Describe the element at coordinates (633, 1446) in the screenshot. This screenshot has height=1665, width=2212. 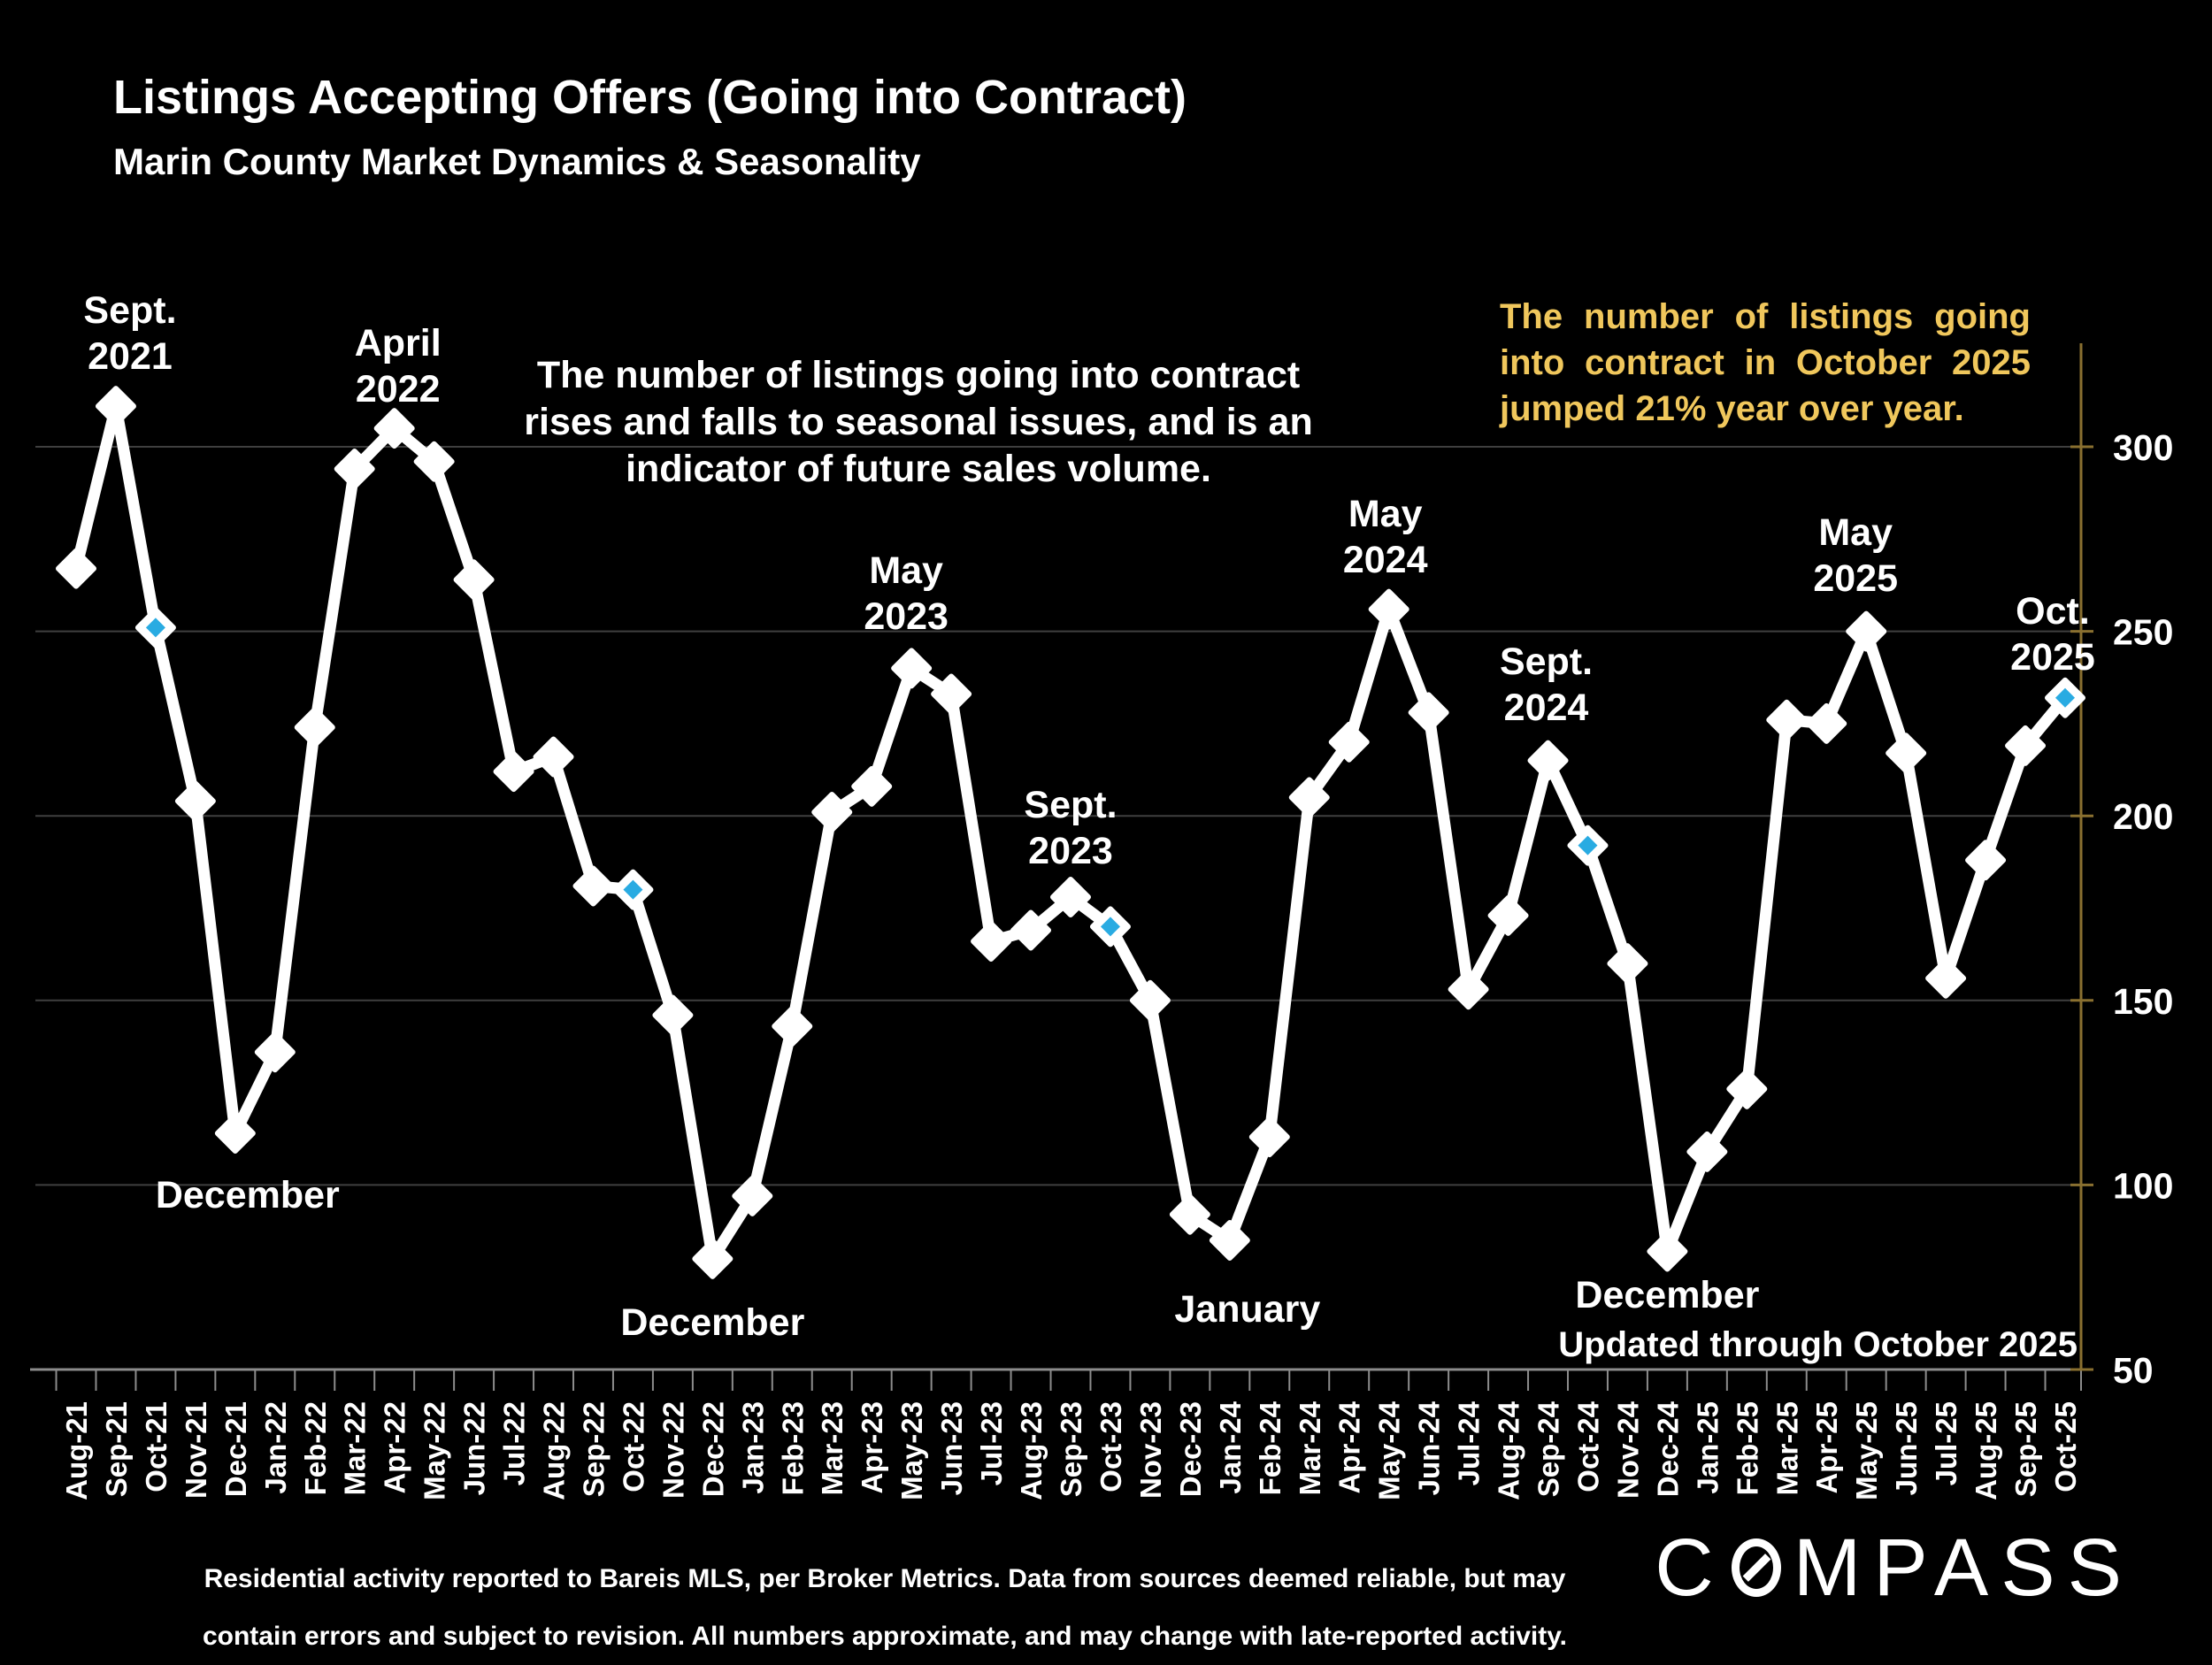
I see `x-tick-label-Oct-22: Oct-22` at that location.